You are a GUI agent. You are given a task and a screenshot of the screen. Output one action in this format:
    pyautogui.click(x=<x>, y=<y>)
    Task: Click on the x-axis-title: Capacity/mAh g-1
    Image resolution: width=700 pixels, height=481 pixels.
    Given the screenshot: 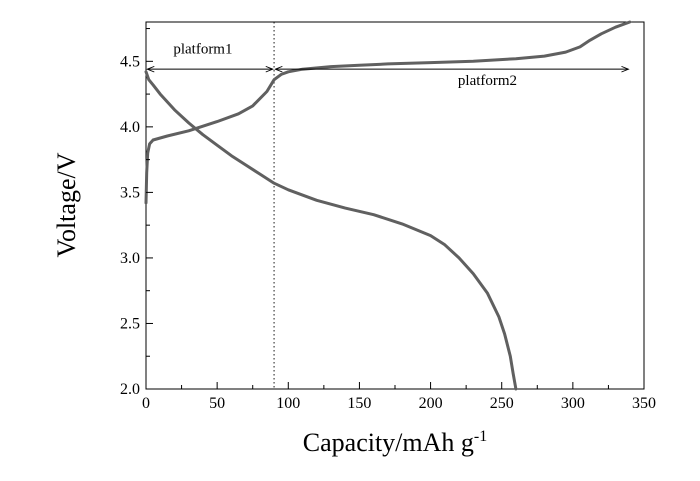 What is the action you would take?
    pyautogui.click(x=395, y=442)
    